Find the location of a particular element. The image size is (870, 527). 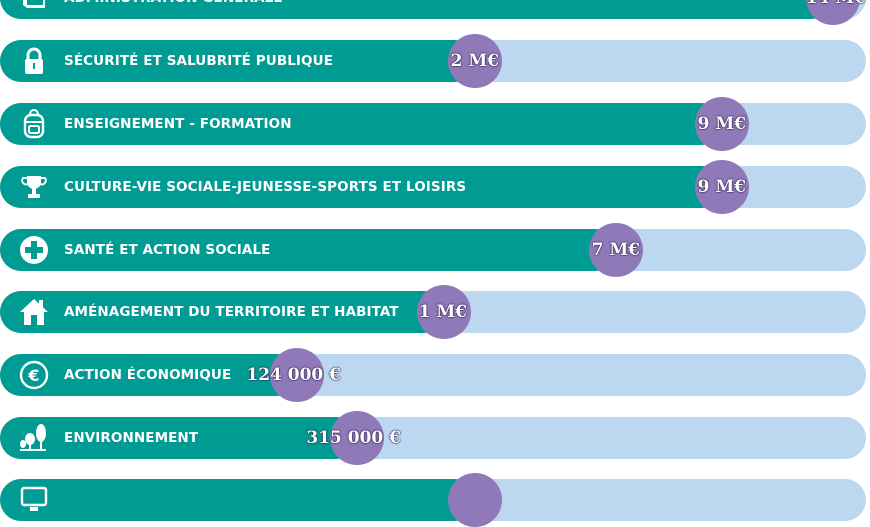

bar-row: € ACTION ÉCONOMIQUE 124 000 € is located at coordinates (433, 375).